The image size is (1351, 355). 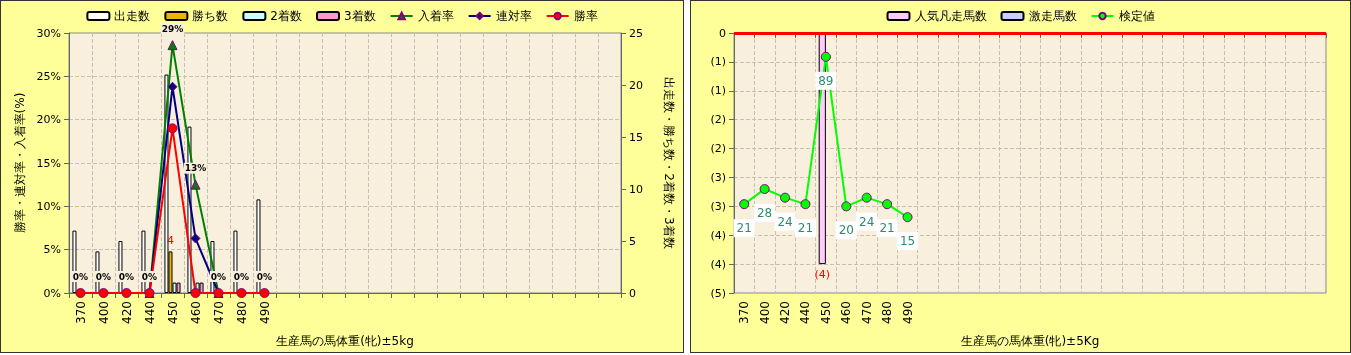 I want to click on y2-tick-label: 10, so click(x=636, y=189).